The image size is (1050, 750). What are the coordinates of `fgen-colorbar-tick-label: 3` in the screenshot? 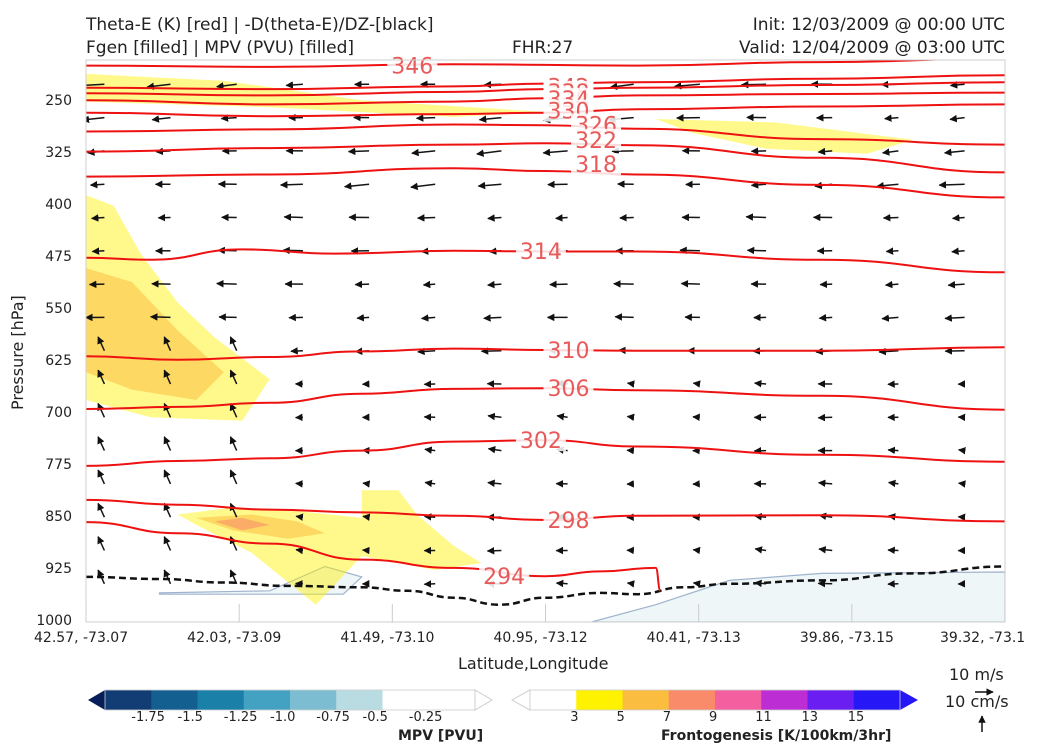 It's located at (574, 717).